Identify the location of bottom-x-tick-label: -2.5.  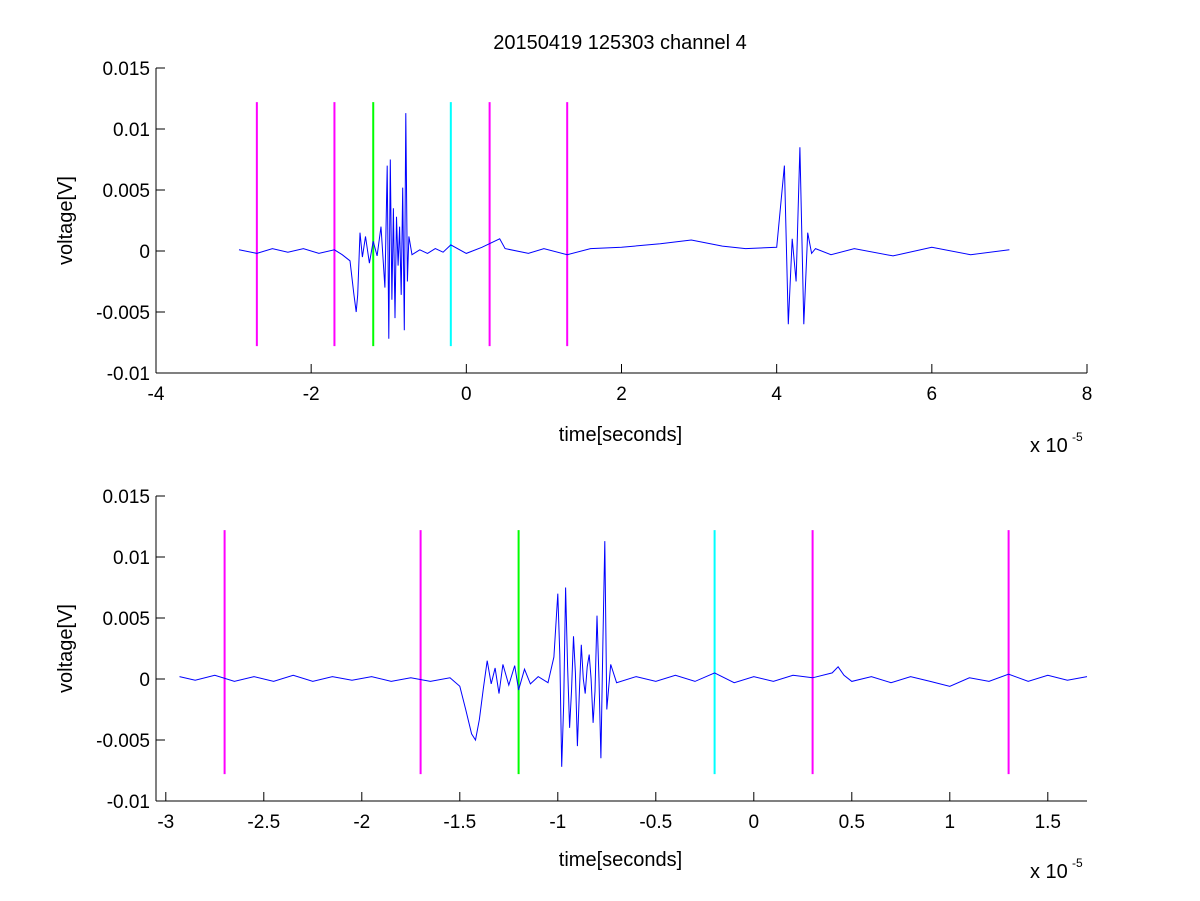
(263, 822).